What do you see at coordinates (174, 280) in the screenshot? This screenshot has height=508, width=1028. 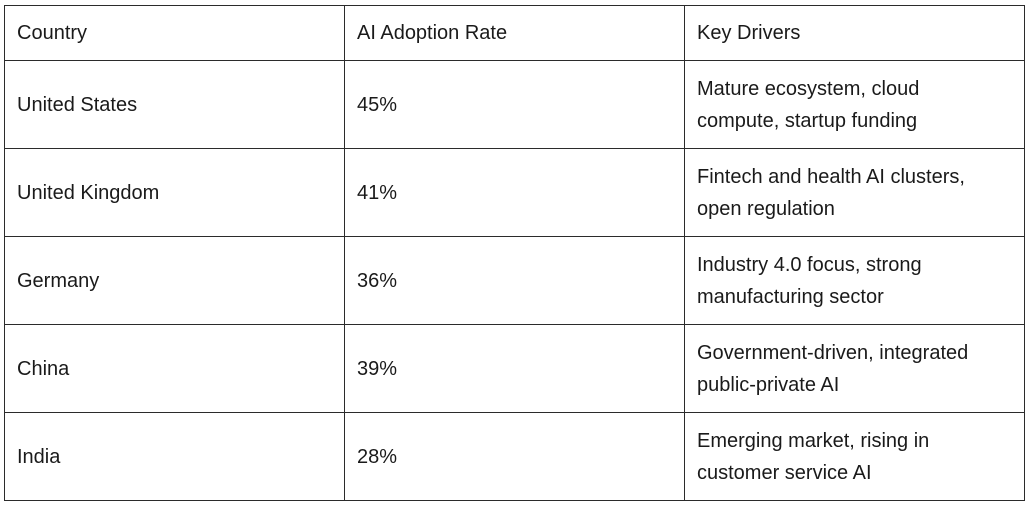 I see `cell-country: Germany` at bounding box center [174, 280].